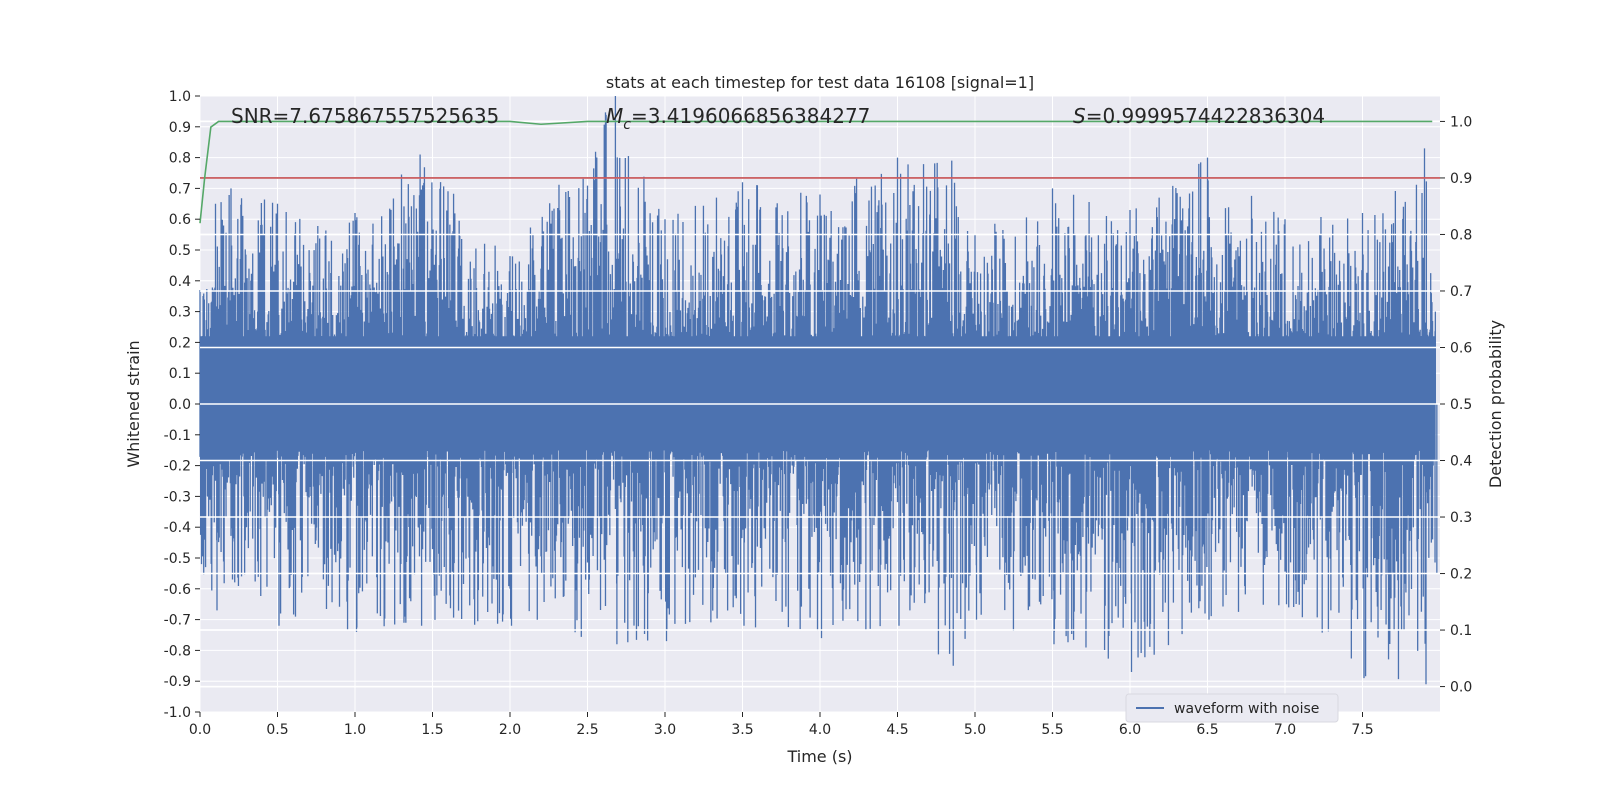  Describe the element at coordinates (177, 559) in the screenshot. I see `y-tick-label: -0.5` at that location.